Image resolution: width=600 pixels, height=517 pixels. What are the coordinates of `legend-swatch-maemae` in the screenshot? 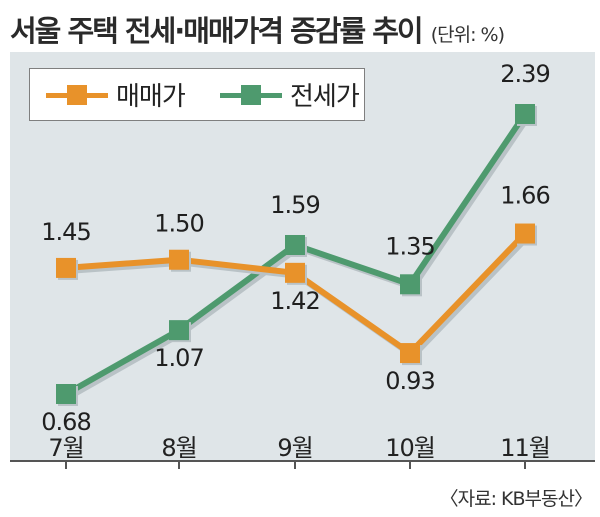 It's located at (77, 94).